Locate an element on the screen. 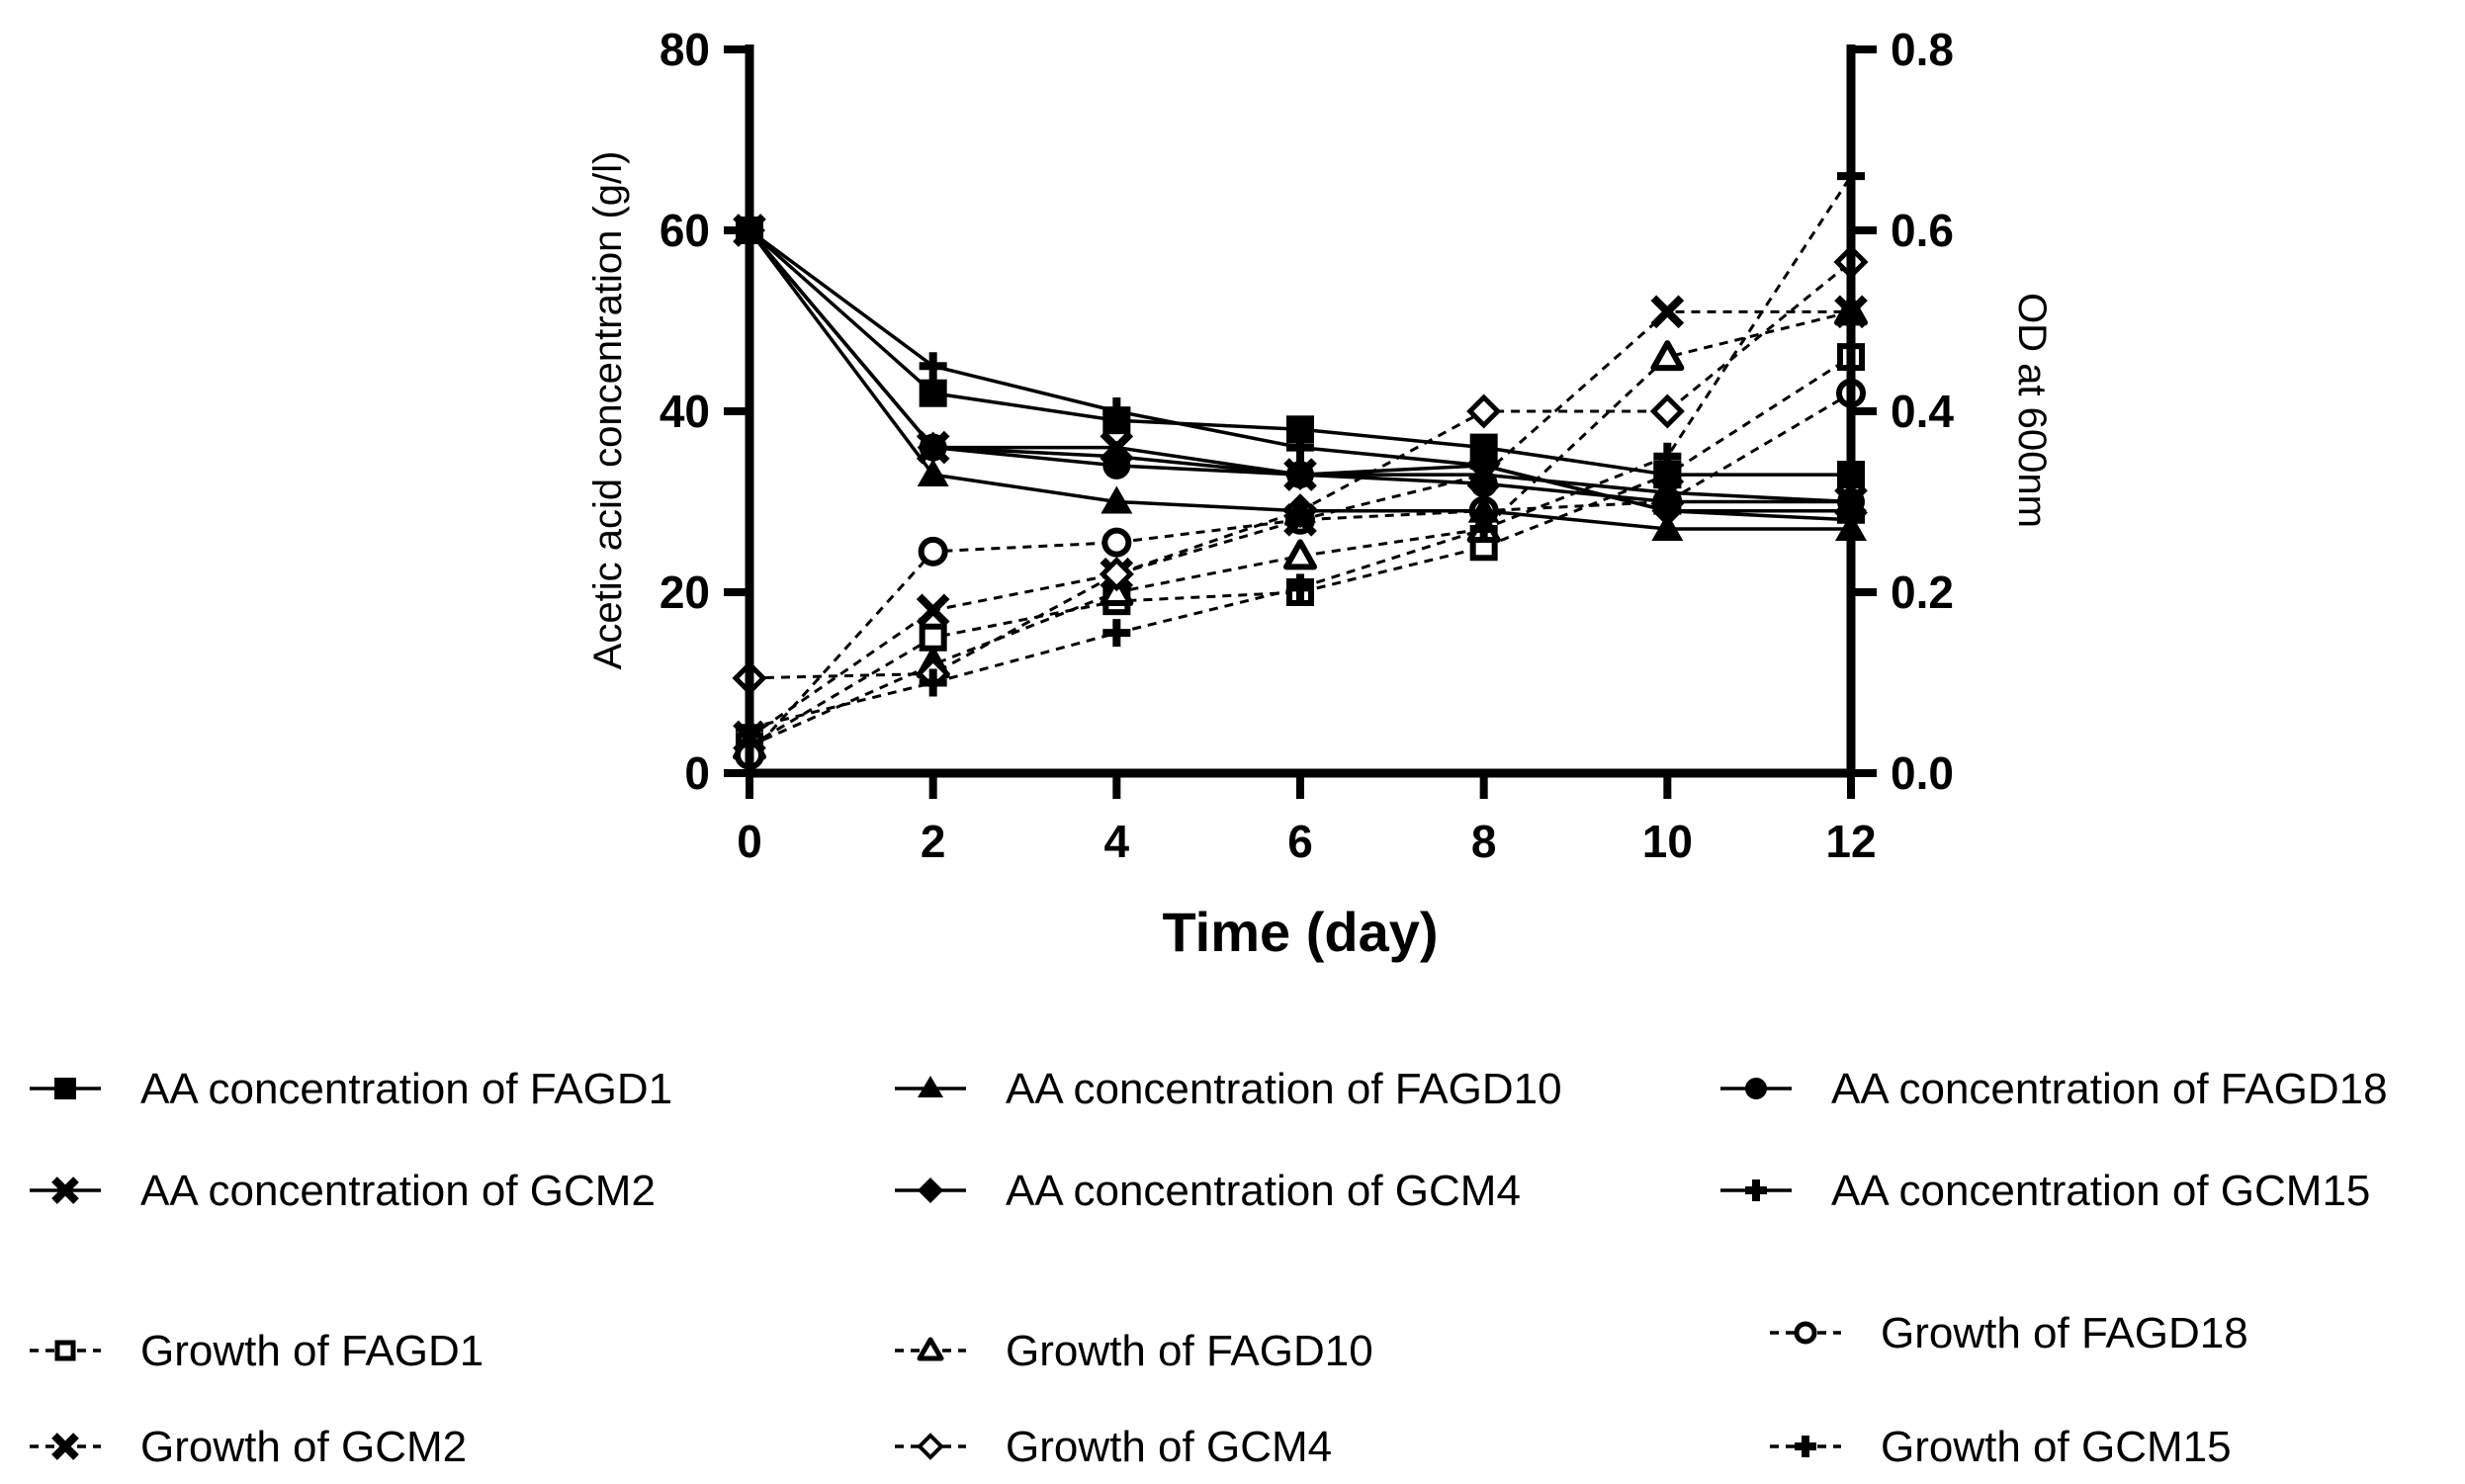 This screenshot has height=1484, width=2465. legend-item: Growth of FAGD10 is located at coordinates (1134, 1351).